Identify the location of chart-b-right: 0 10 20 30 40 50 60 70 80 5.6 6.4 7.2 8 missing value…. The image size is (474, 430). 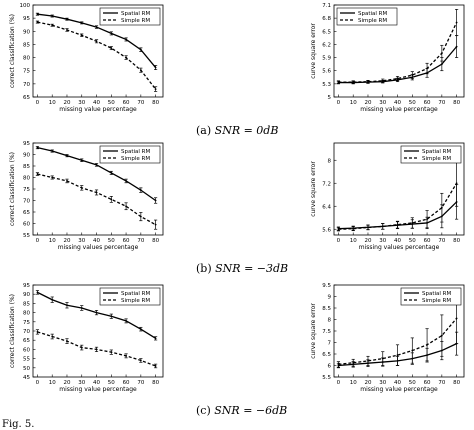
(387, 196).